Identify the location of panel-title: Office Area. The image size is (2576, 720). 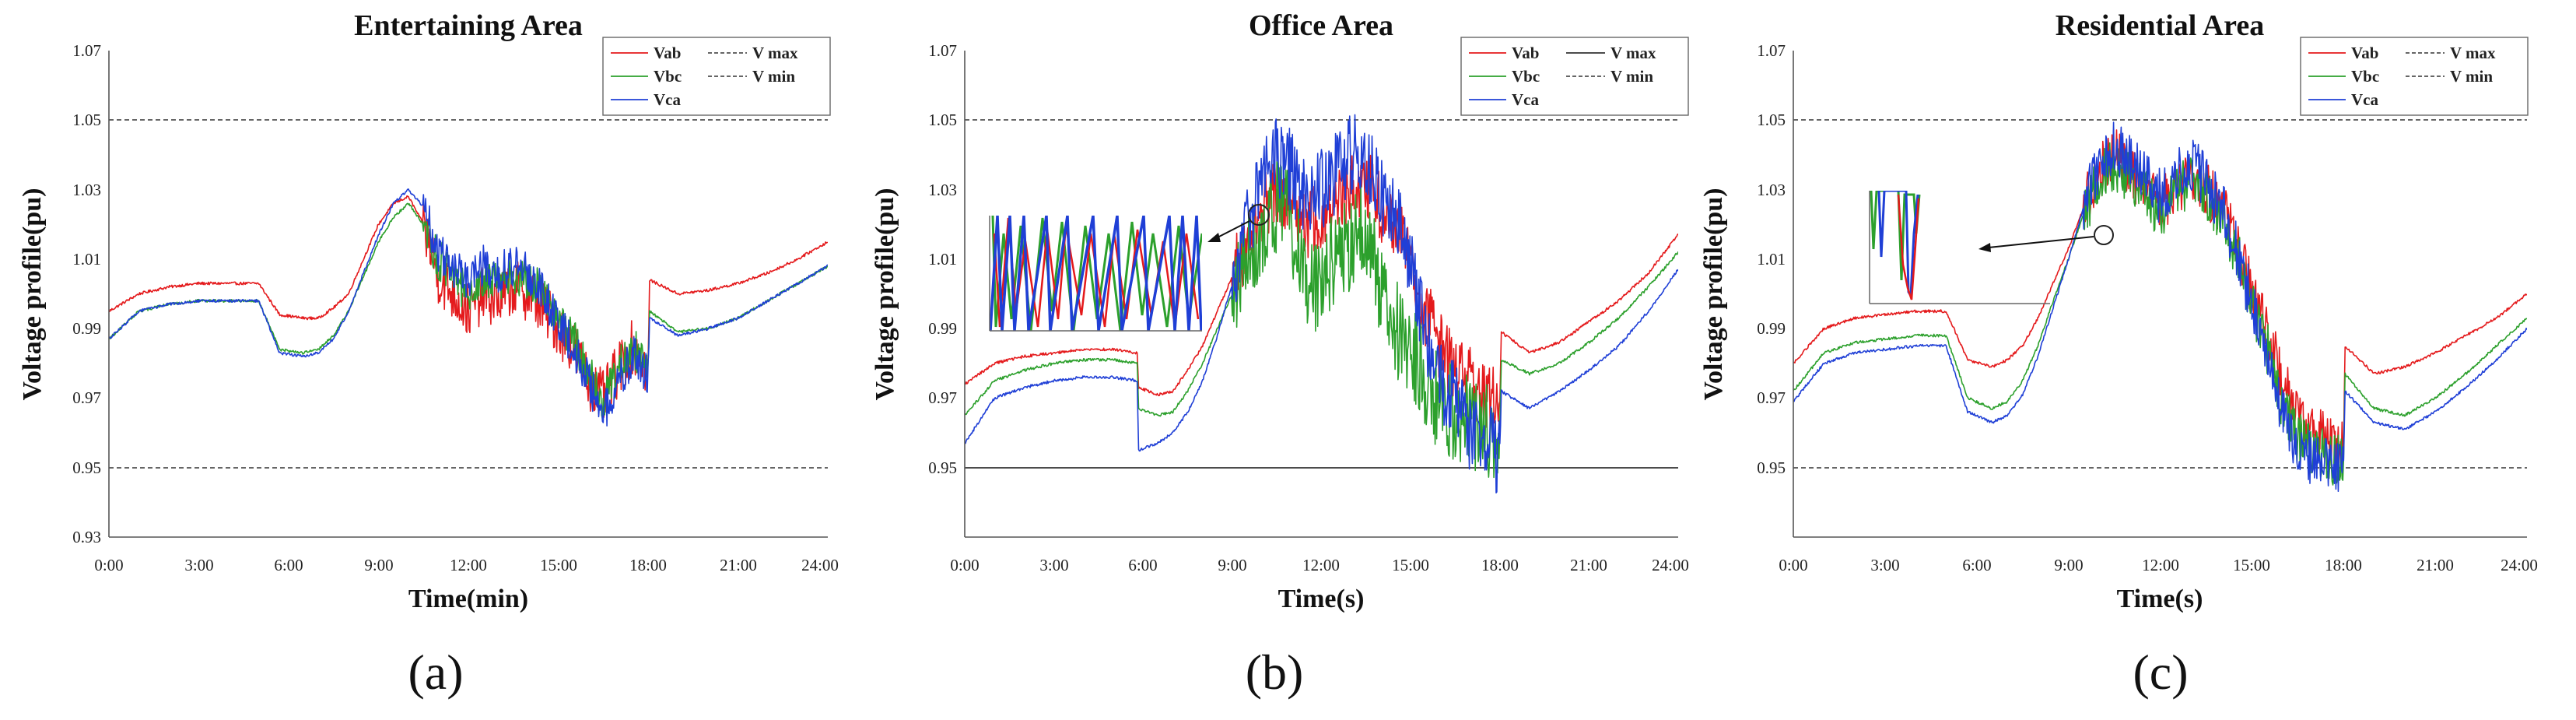
(1321, 26).